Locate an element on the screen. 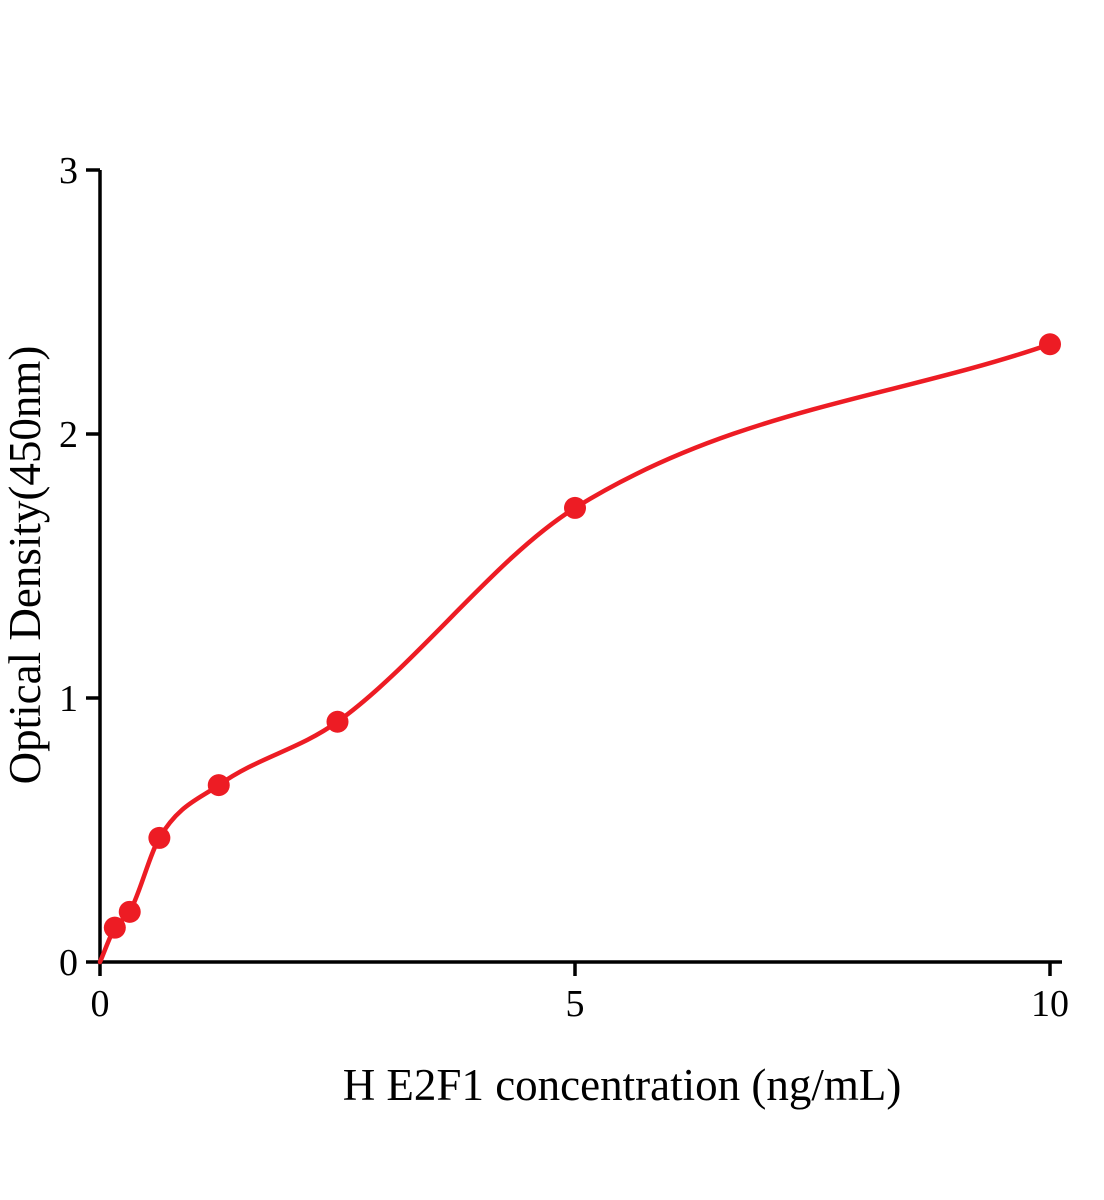 The image size is (1104, 1200). y-tick-label: 1 is located at coordinates (68, 699).